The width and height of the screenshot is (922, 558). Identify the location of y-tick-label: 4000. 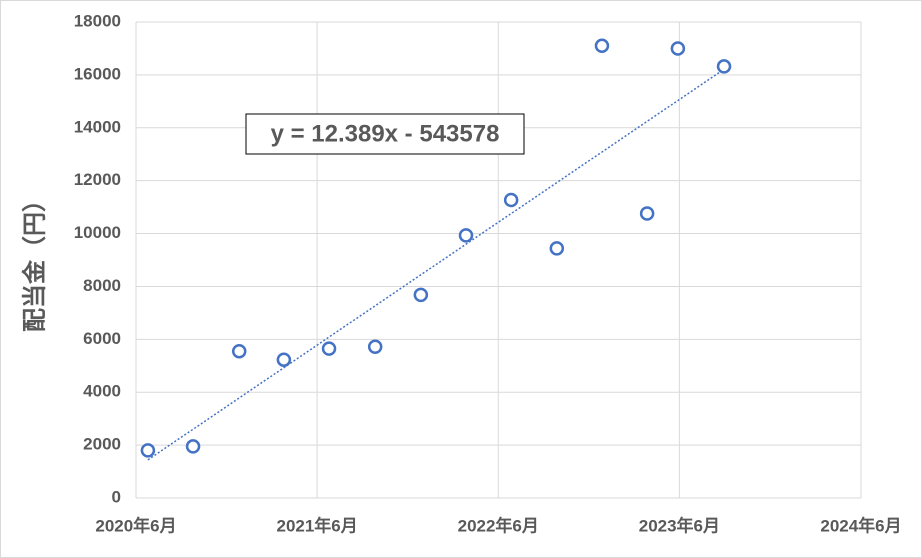
(102, 391).